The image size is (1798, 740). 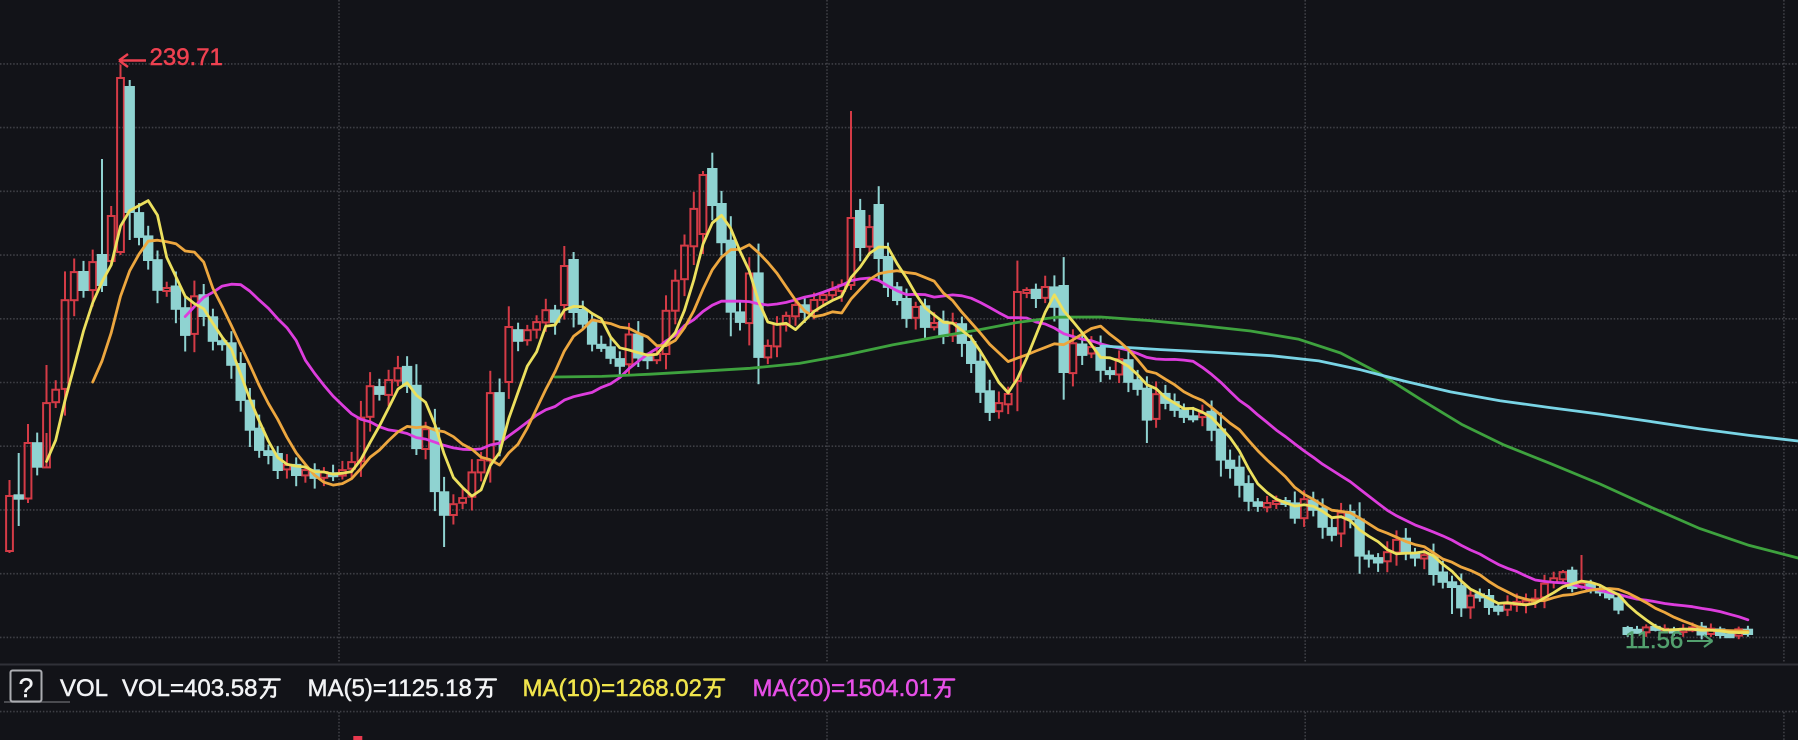 I want to click on svg-text: 11.56, so click(x=1654, y=640).